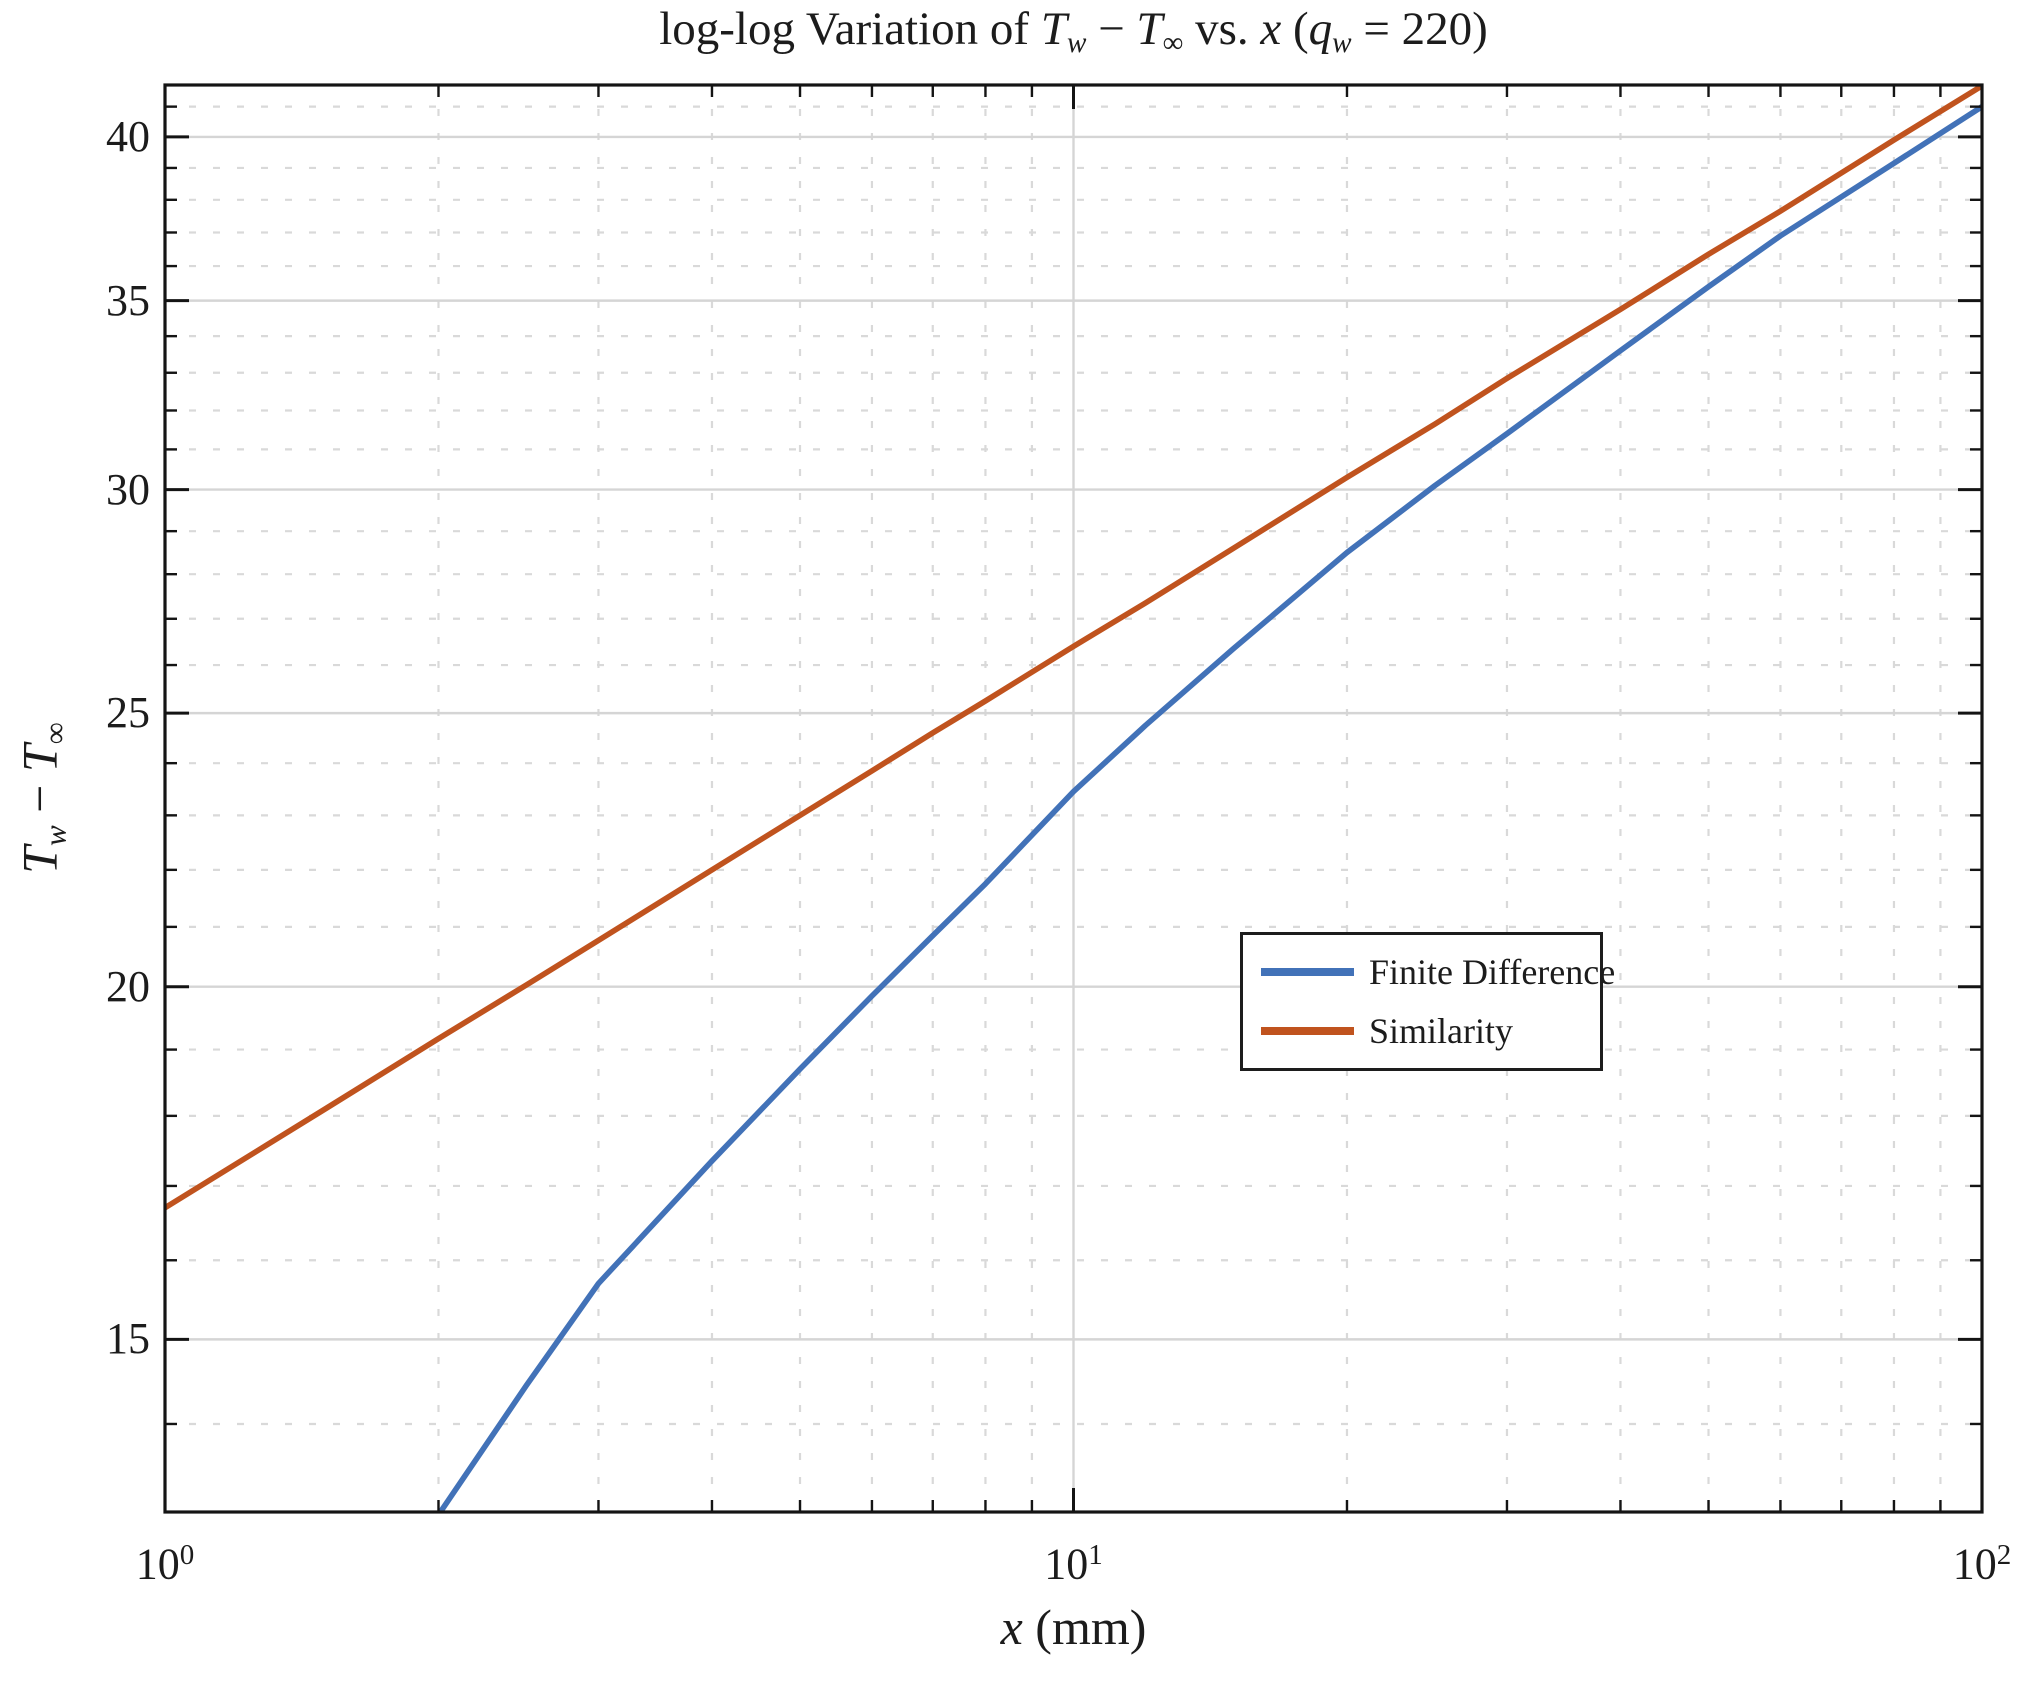  What do you see at coordinates (128, 713) in the screenshot?
I see `y-tick-label-25: 25` at bounding box center [128, 713].